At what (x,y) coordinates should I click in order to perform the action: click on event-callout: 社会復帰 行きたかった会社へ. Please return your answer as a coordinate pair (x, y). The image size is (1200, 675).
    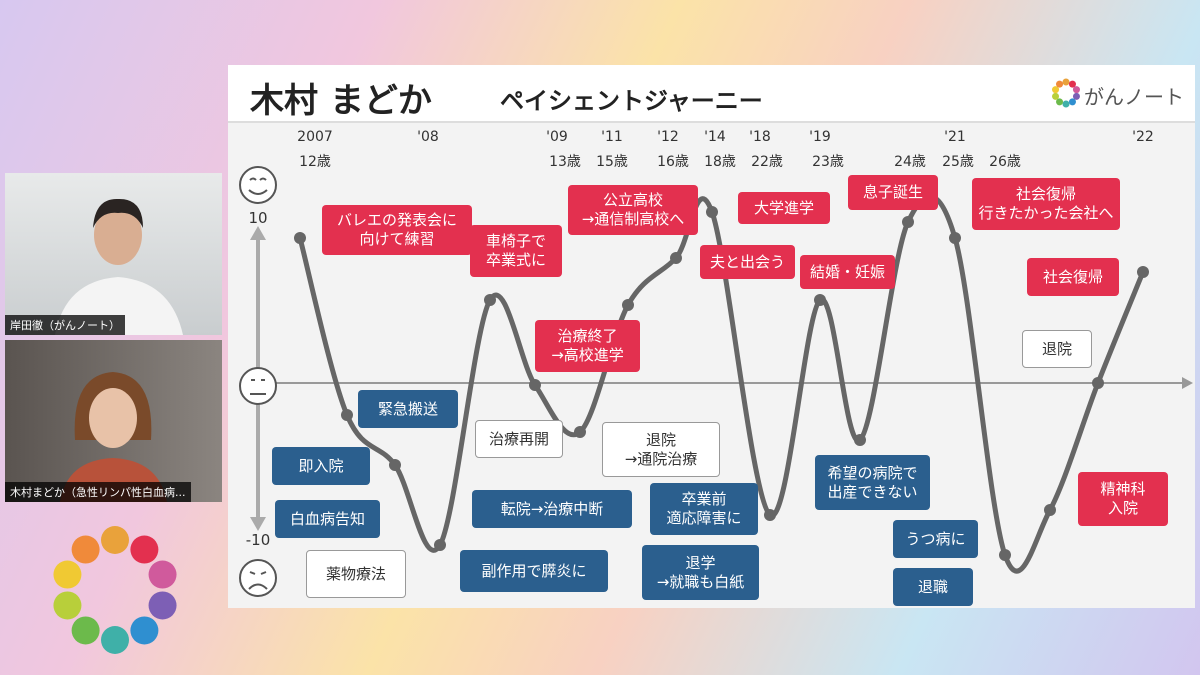
    Looking at the image, I should click on (1046, 204).